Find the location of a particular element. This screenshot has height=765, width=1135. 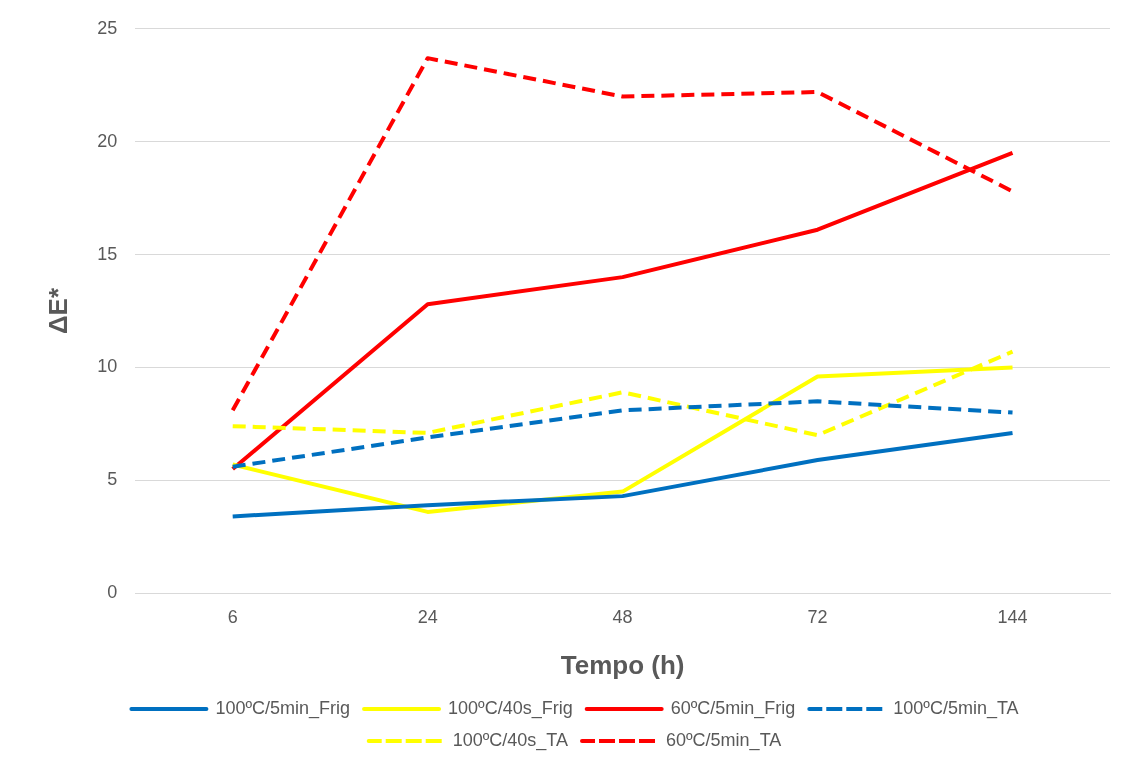

x-tick-label: 144 is located at coordinates (1012, 616).